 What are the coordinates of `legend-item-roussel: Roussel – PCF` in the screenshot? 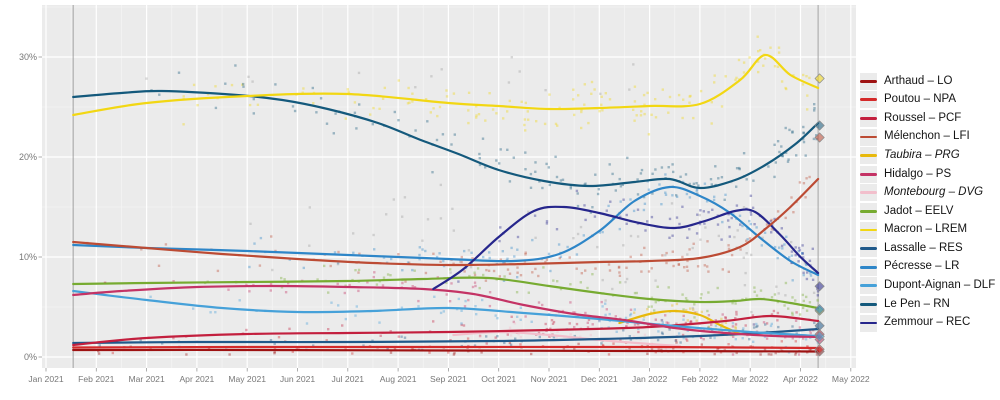 It's located at (927, 118).